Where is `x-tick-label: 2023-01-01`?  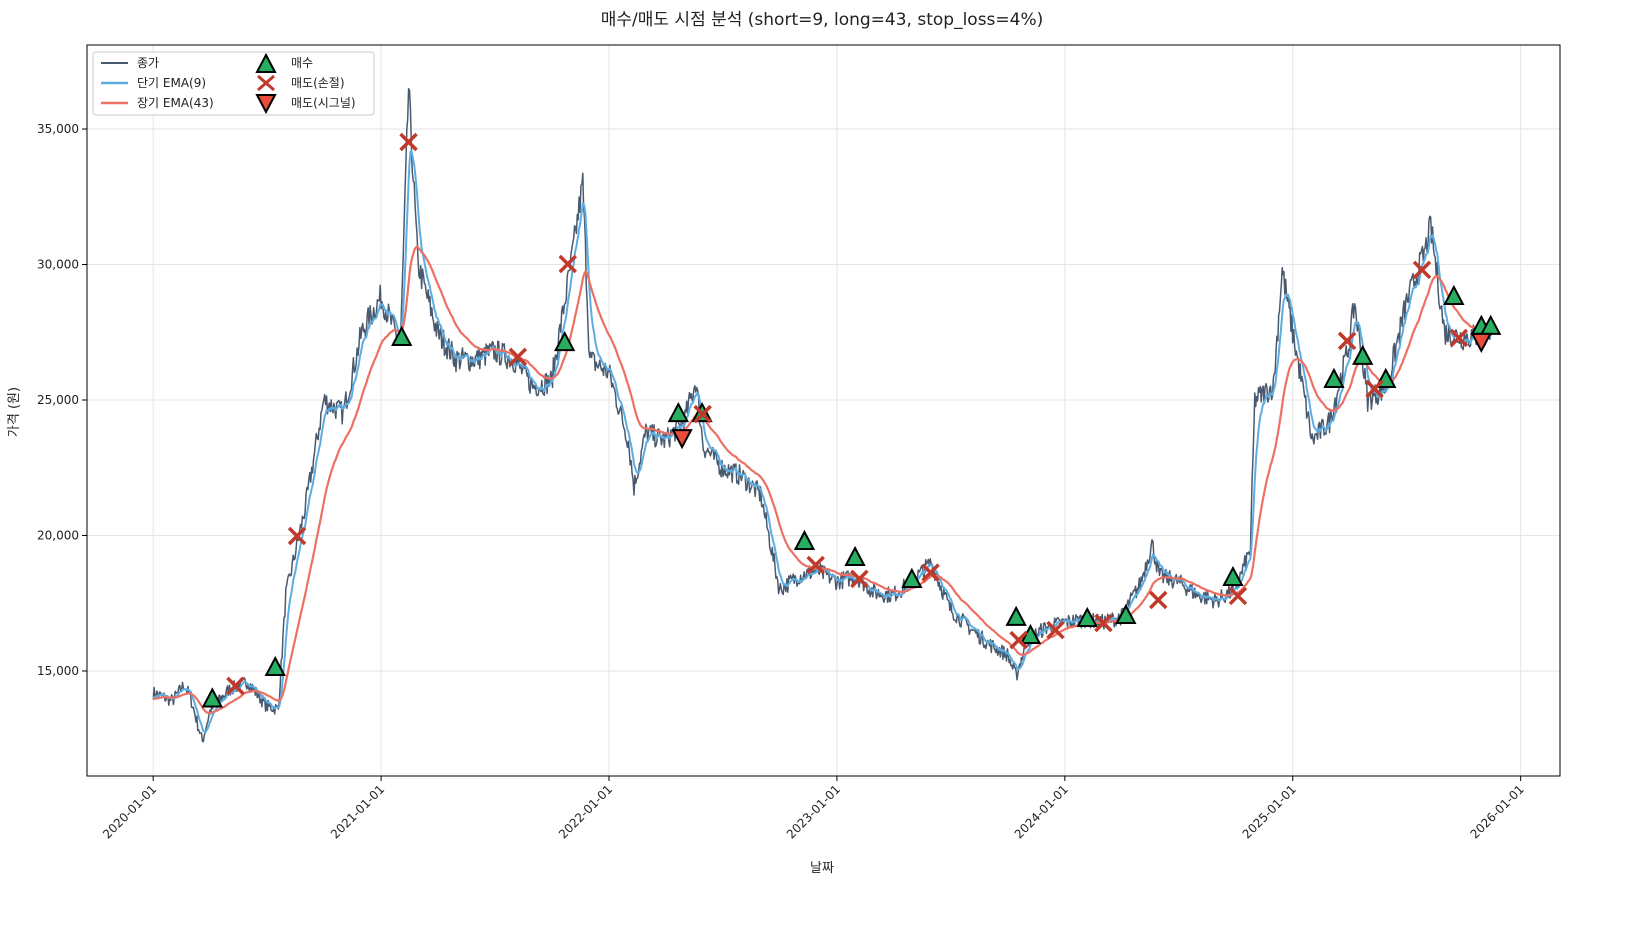 x-tick-label: 2023-01-01 is located at coordinates (813, 811).